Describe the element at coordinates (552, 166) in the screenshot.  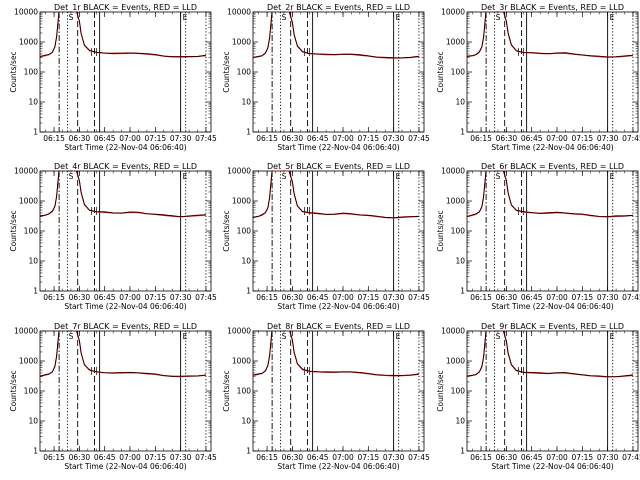
I see `panel-title: Det_6r BLACK = Events, RED = LLD` at that location.